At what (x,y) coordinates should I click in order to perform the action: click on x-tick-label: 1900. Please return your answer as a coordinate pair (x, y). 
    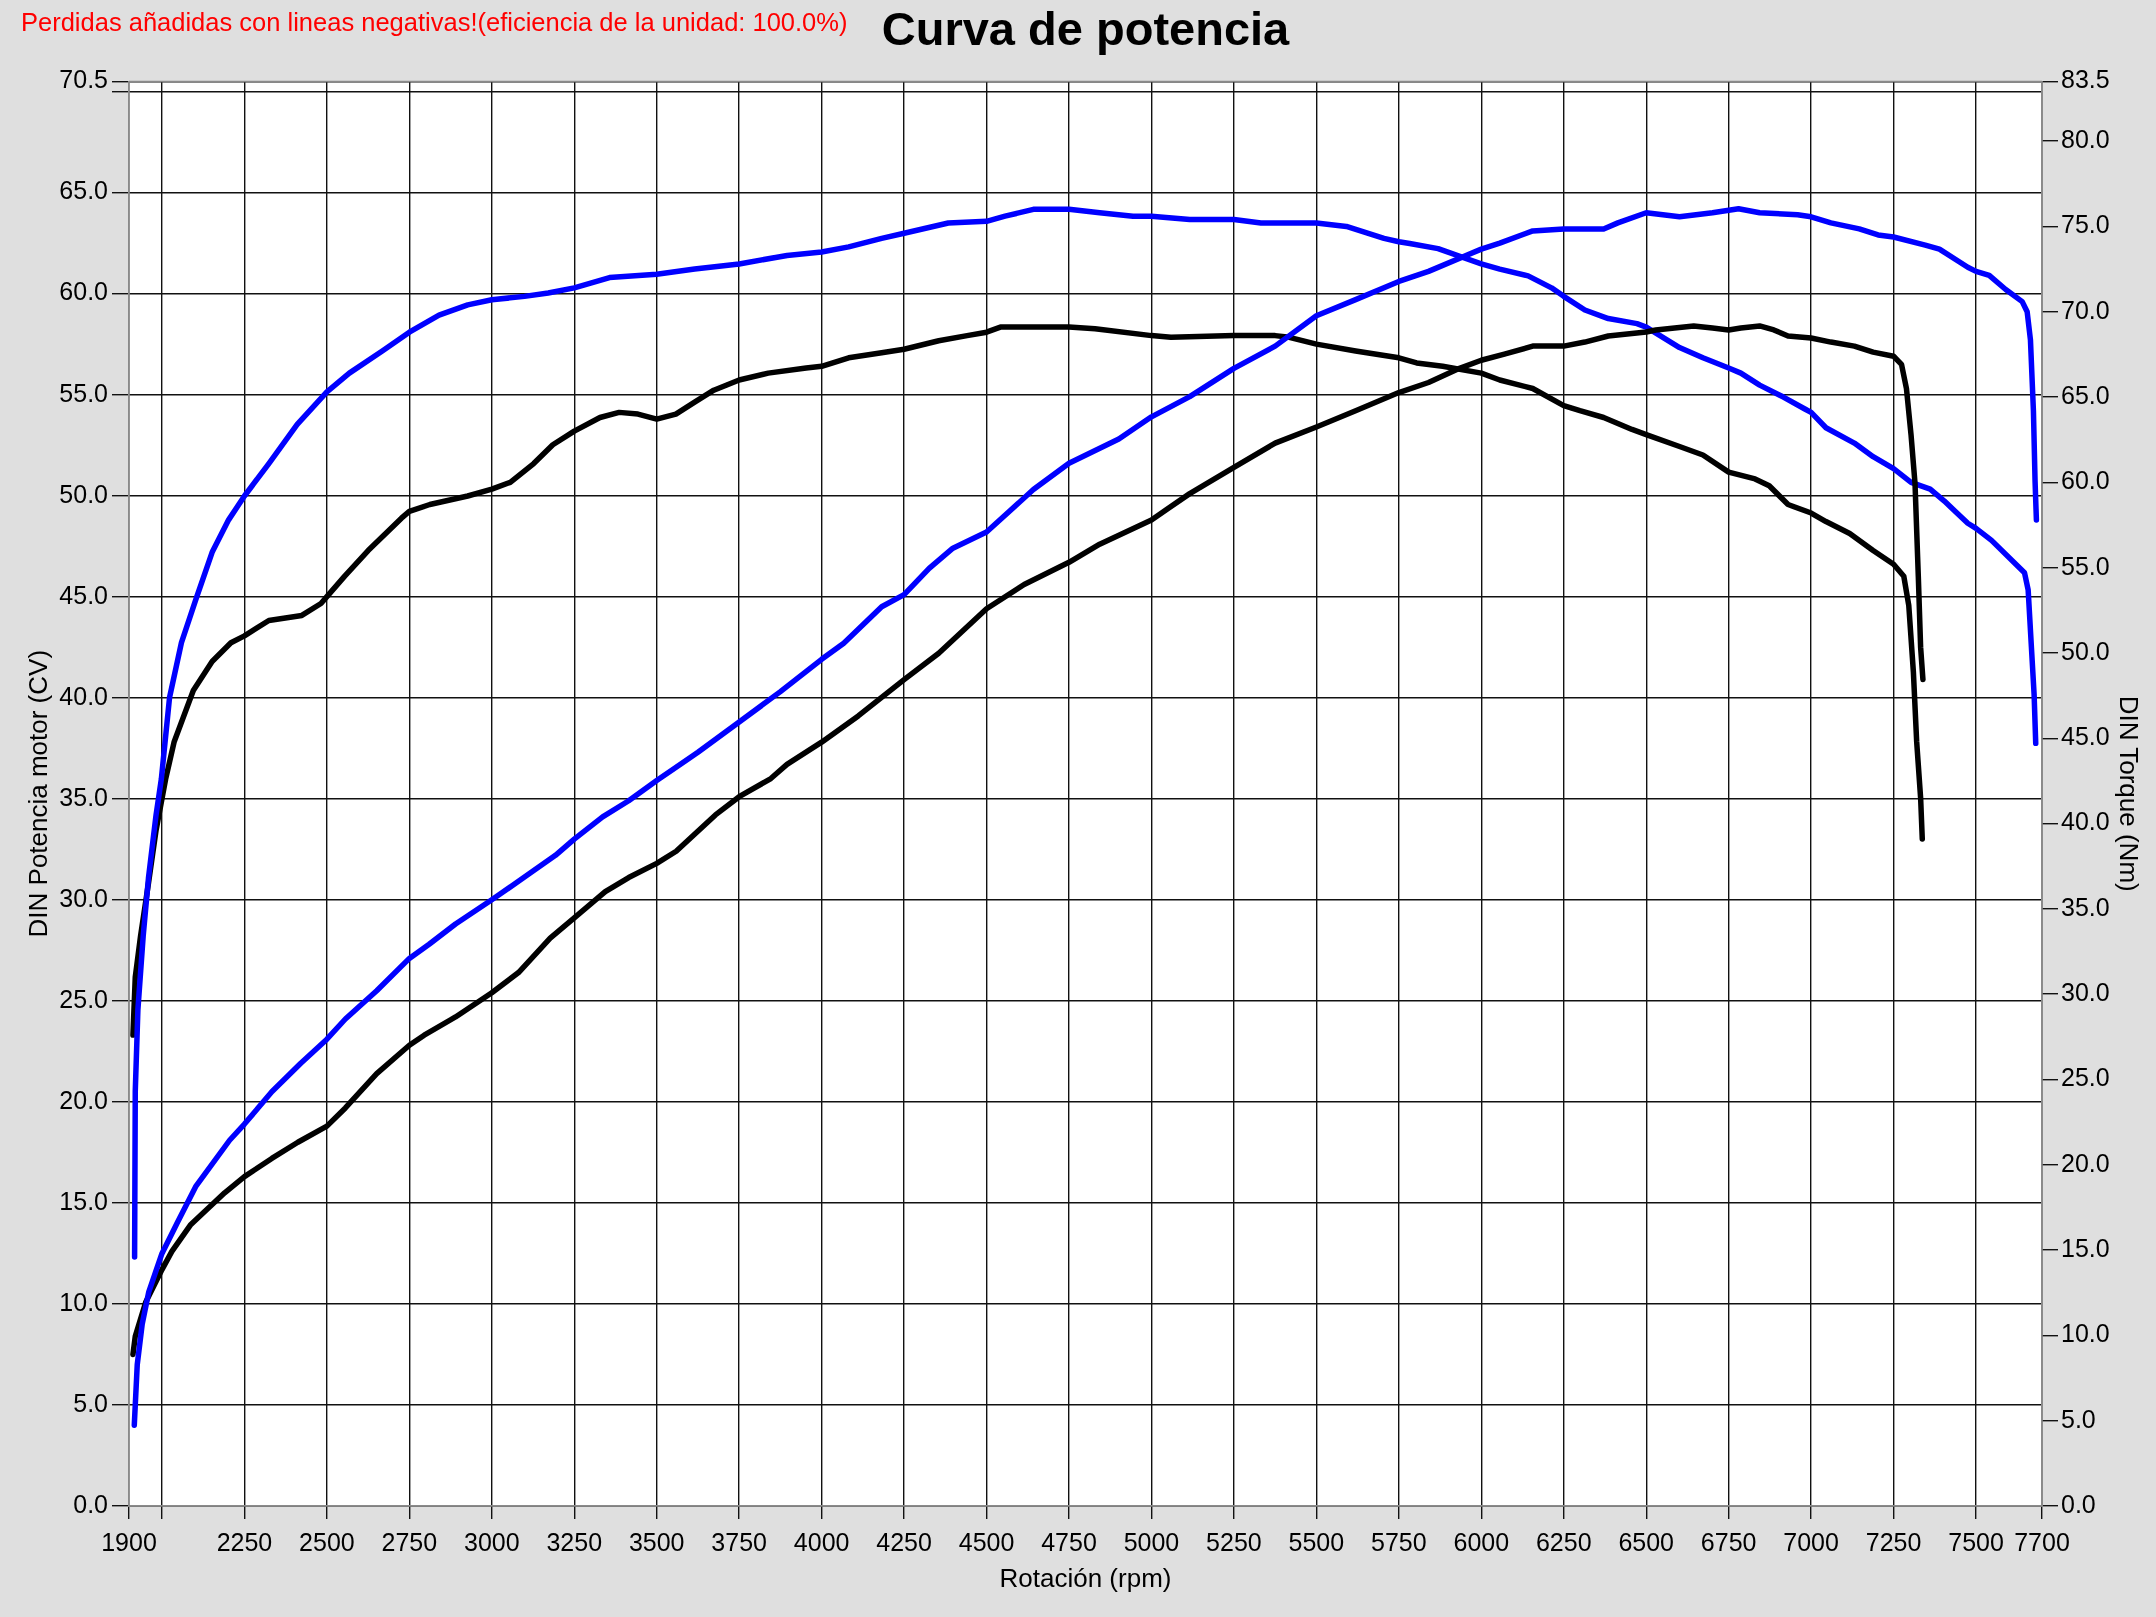
    Looking at the image, I should click on (129, 1541).